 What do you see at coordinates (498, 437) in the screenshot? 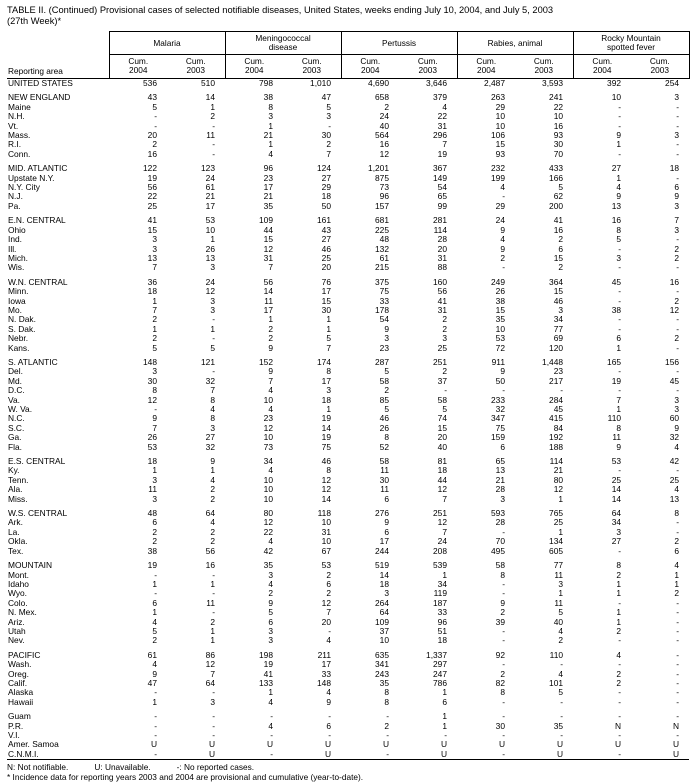
I see `value-cell: 159` at bounding box center [498, 437].